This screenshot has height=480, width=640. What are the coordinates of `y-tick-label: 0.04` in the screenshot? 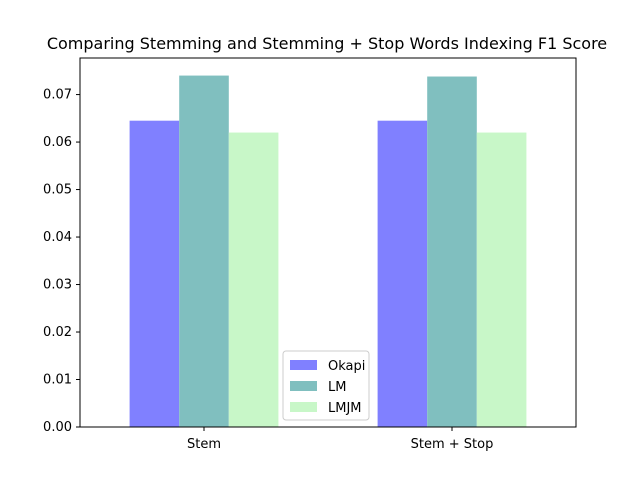 It's located at (57, 237).